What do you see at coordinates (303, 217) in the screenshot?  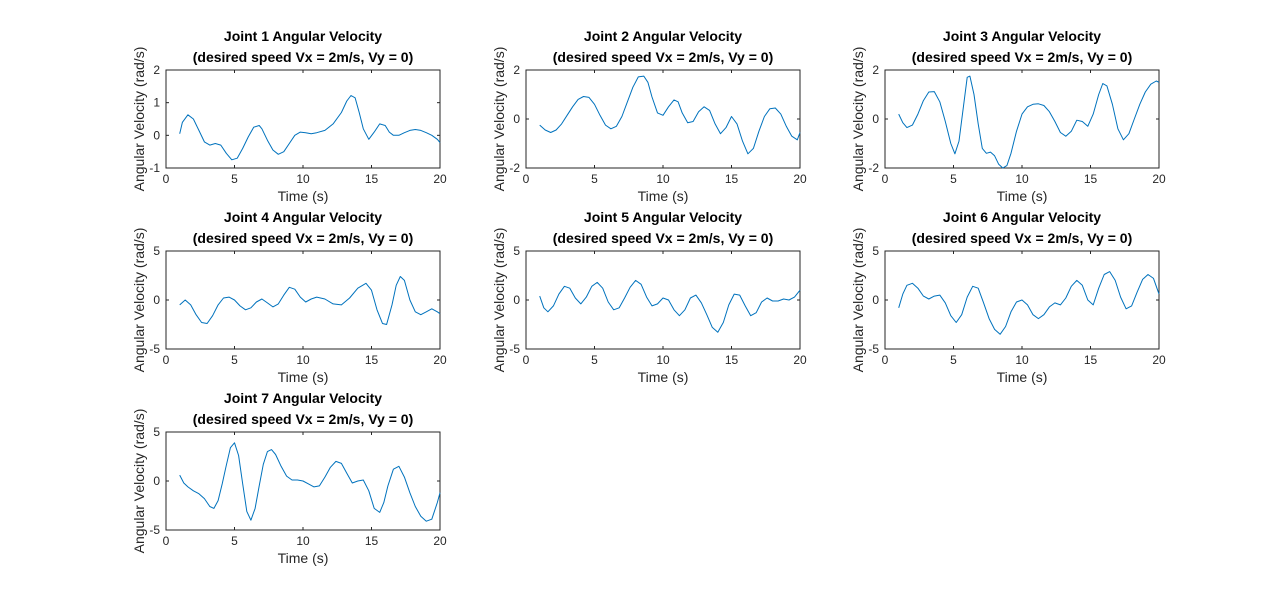 I see `subplot-title: Joint 4 Angular Velocity` at bounding box center [303, 217].